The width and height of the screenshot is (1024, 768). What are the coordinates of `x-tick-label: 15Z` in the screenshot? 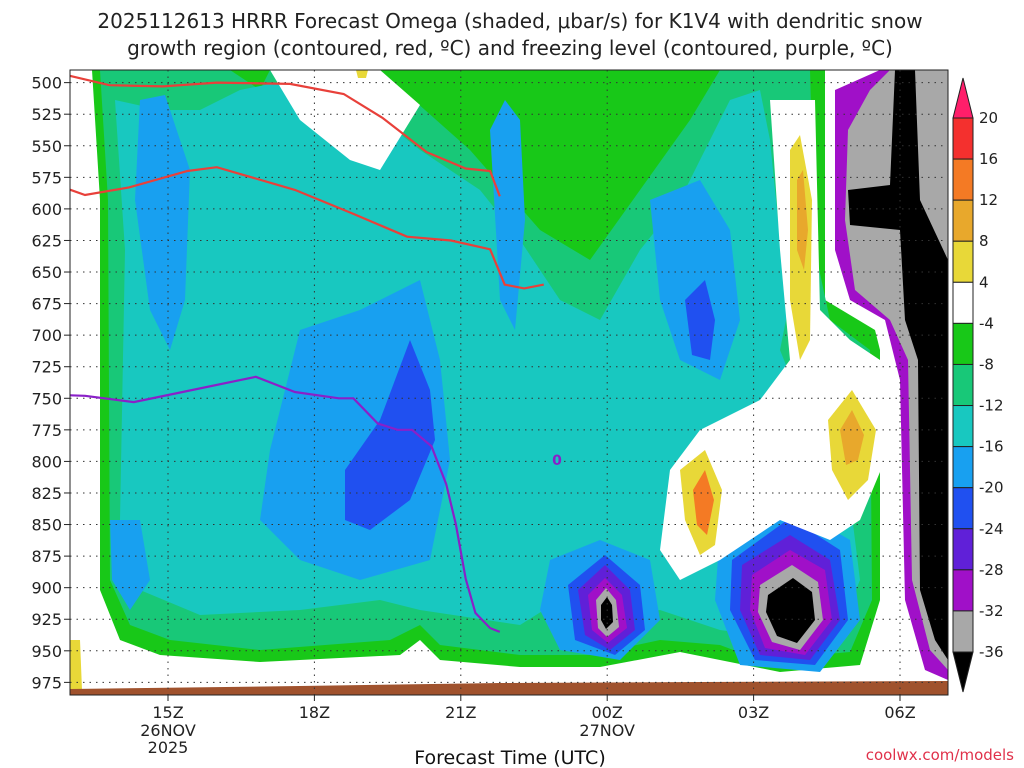 It's located at (167, 712).